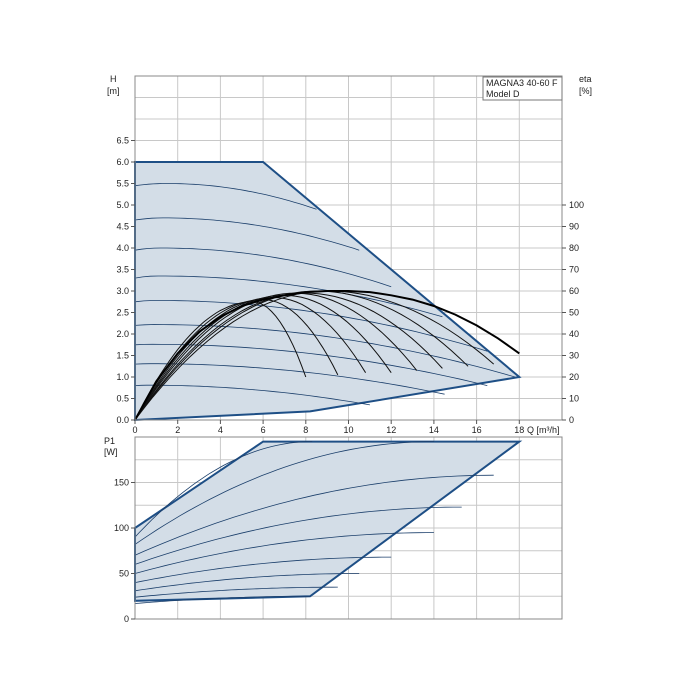  Describe the element at coordinates (522, 83) in the screenshot. I see `legend-model: MAGNA3 40-60 F` at that location.